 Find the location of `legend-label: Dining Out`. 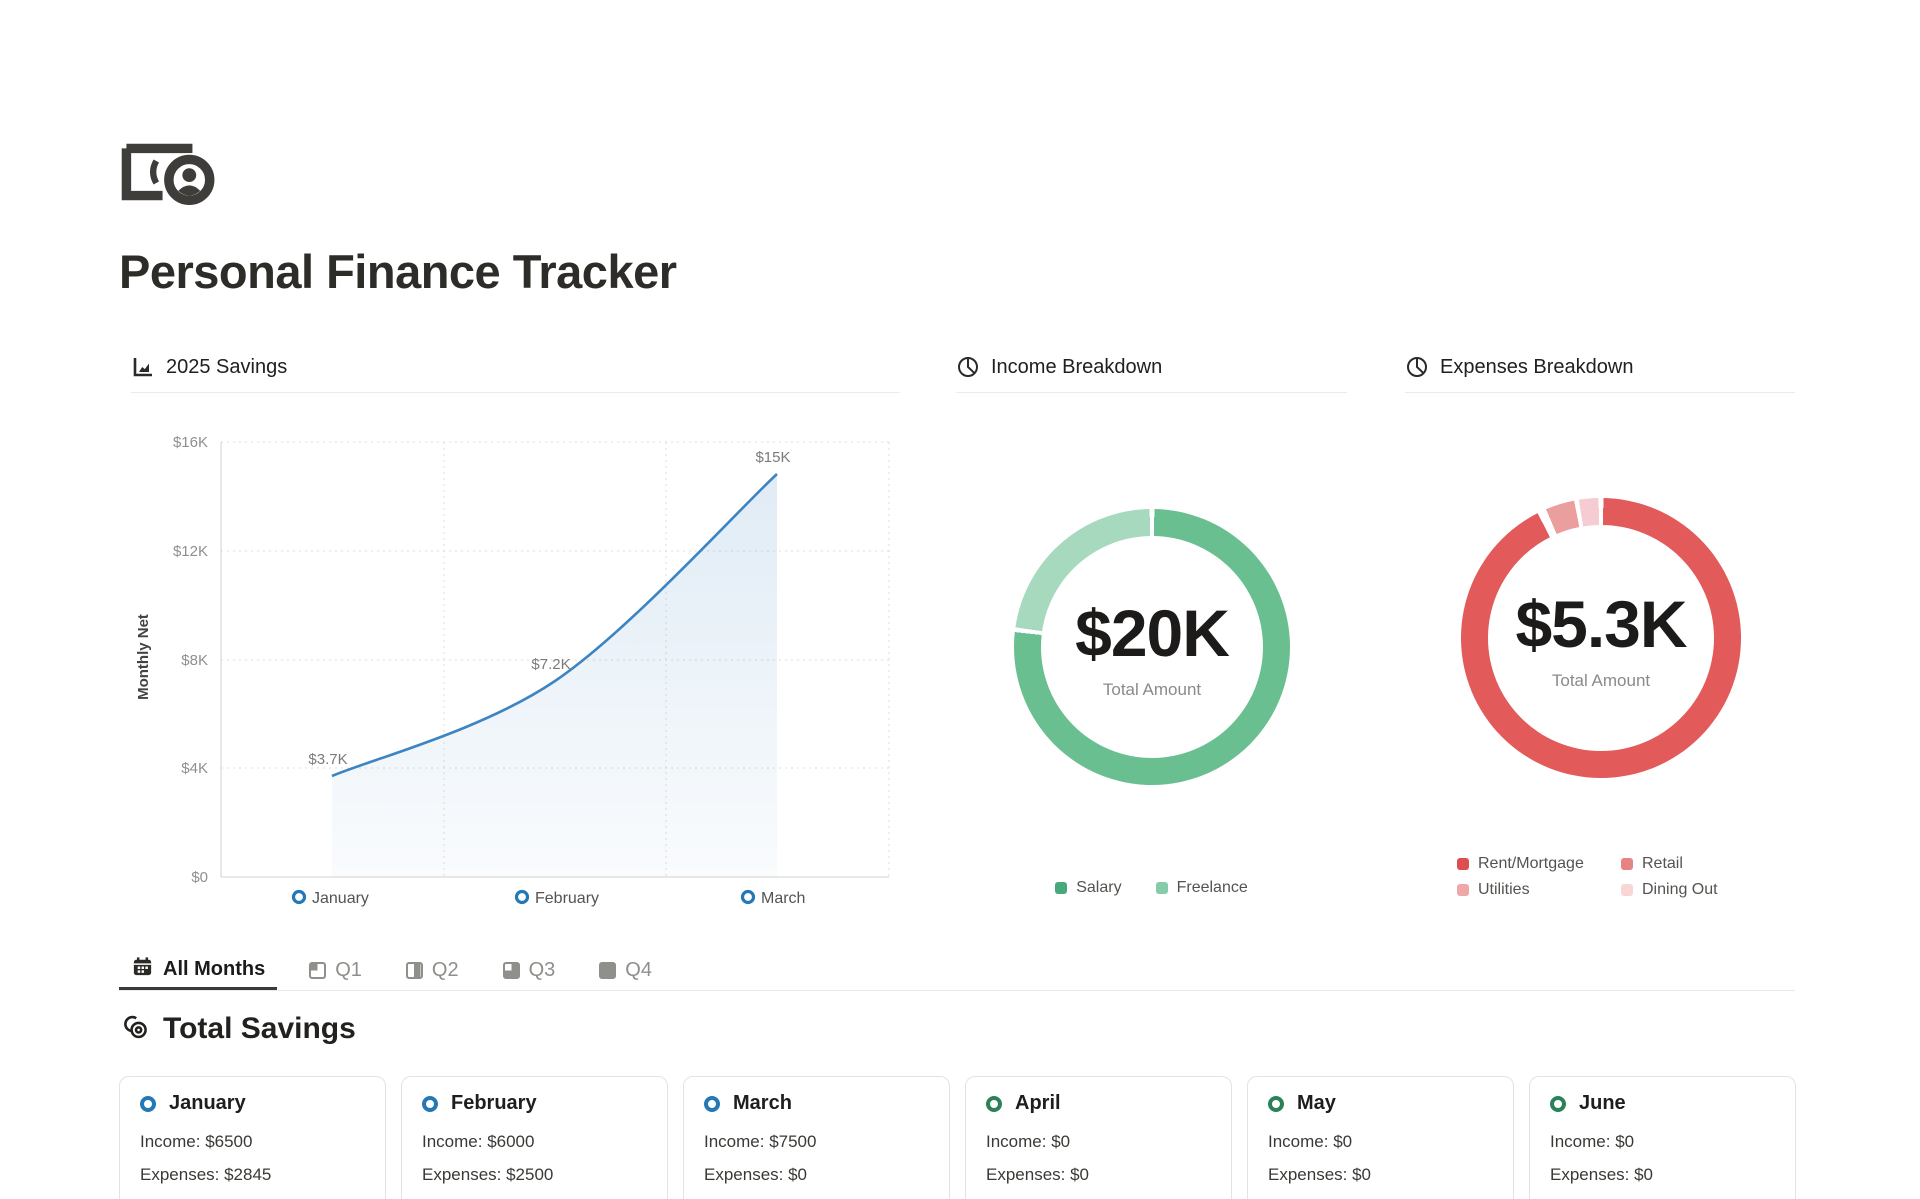

legend-label: Dining Out is located at coordinates (1680, 889).